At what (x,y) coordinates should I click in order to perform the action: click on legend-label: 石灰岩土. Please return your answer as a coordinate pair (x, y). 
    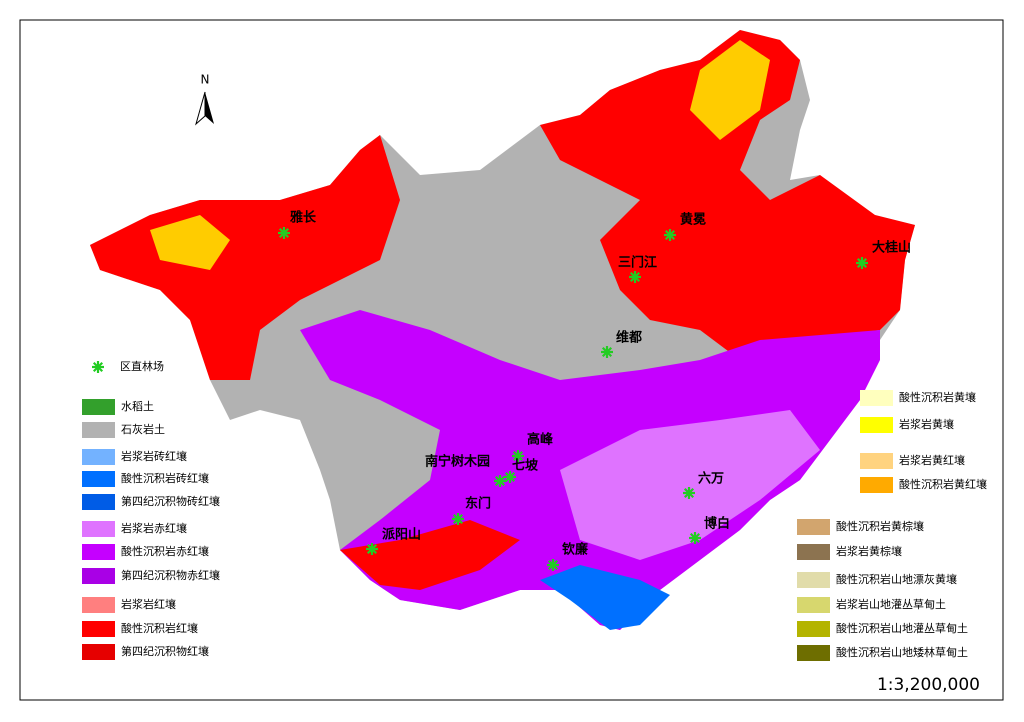
    Looking at the image, I should click on (143, 429).